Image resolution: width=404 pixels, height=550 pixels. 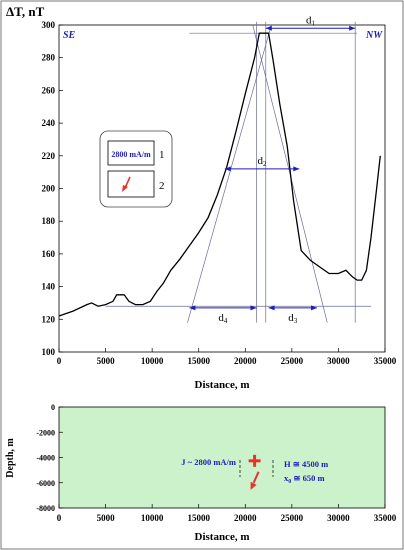 I want to click on y-tick-label: 240, so click(x=49, y=123).